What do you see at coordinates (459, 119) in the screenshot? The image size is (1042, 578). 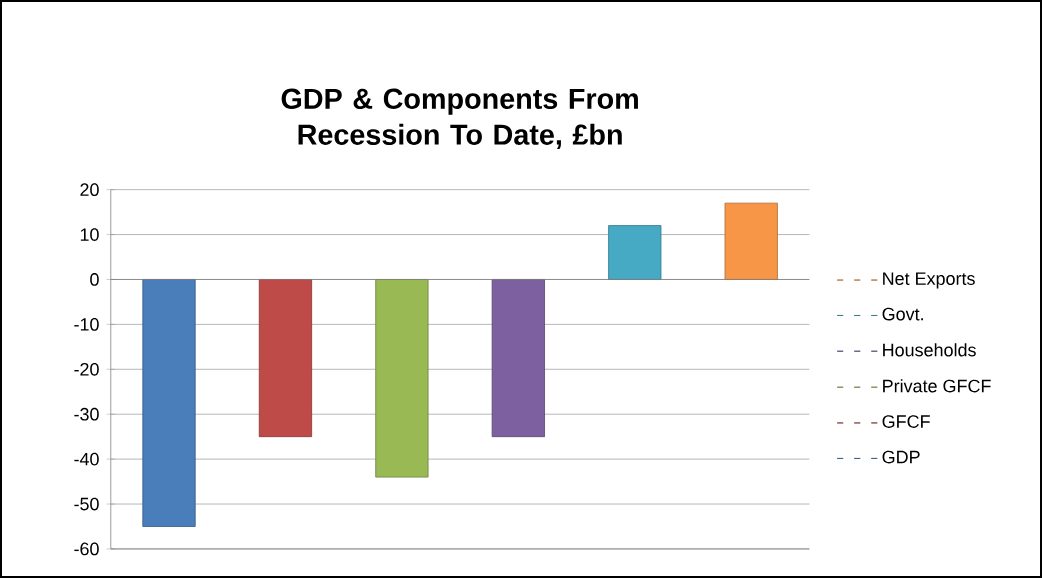 I see `chart-title: GDP & Components From Recession To Date, £bn` at bounding box center [459, 119].